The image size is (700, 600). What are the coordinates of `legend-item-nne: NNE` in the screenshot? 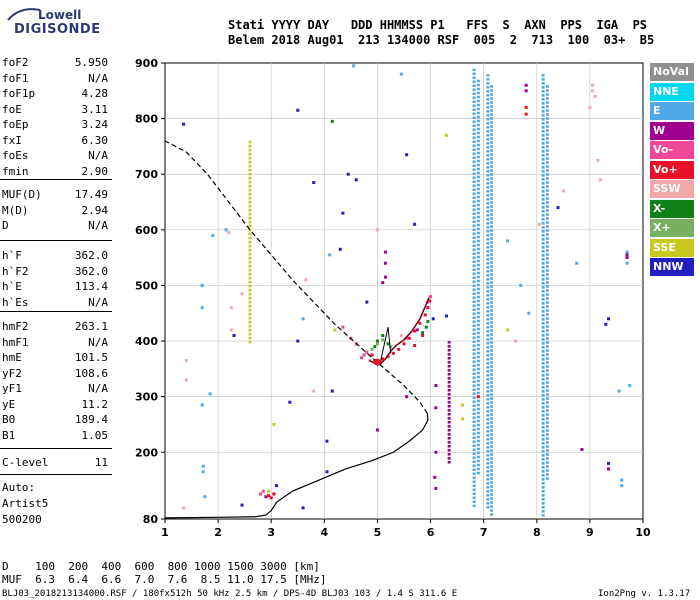 It's located at (672, 91).